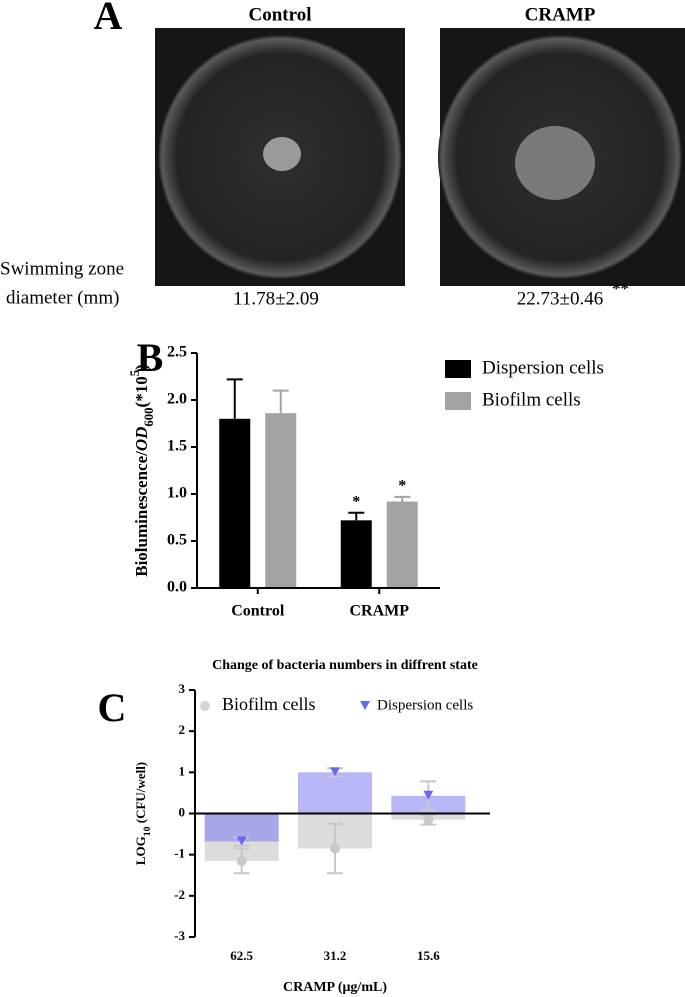 Image resolution: width=685 pixels, height=997 pixels. I want to click on x-tick-label: 31.2, so click(335, 955).